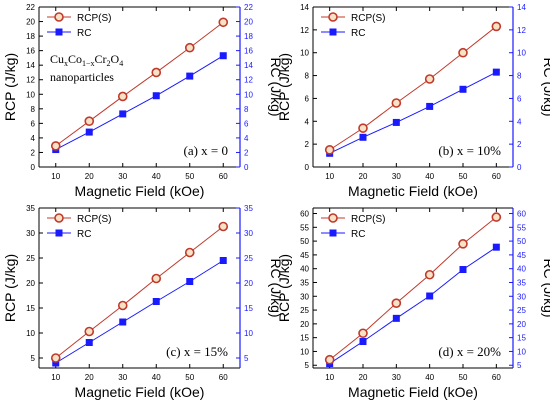 The width and height of the screenshot is (550, 408). I want to click on composition-formula: CuxCo1−xCr2O4, so click(86, 60).